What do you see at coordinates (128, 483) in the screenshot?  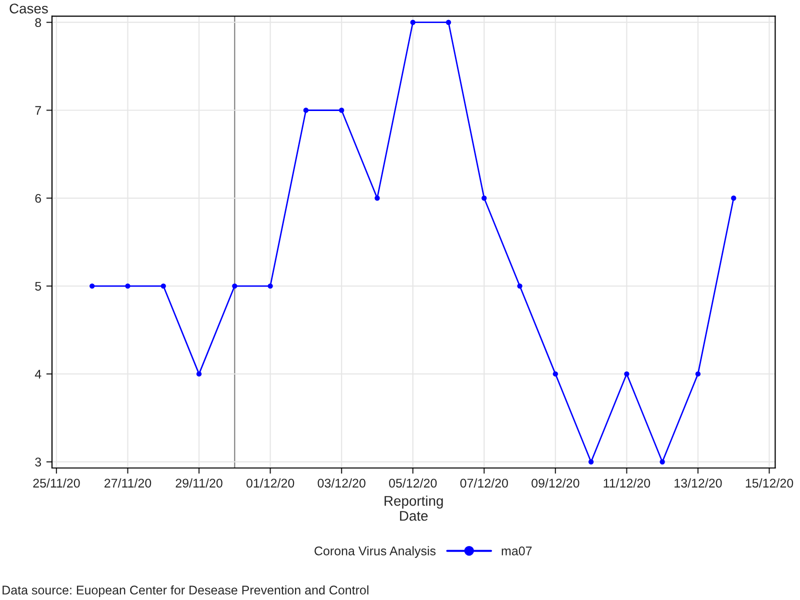 I see `x-tick-label: 27/11/20` at bounding box center [128, 483].